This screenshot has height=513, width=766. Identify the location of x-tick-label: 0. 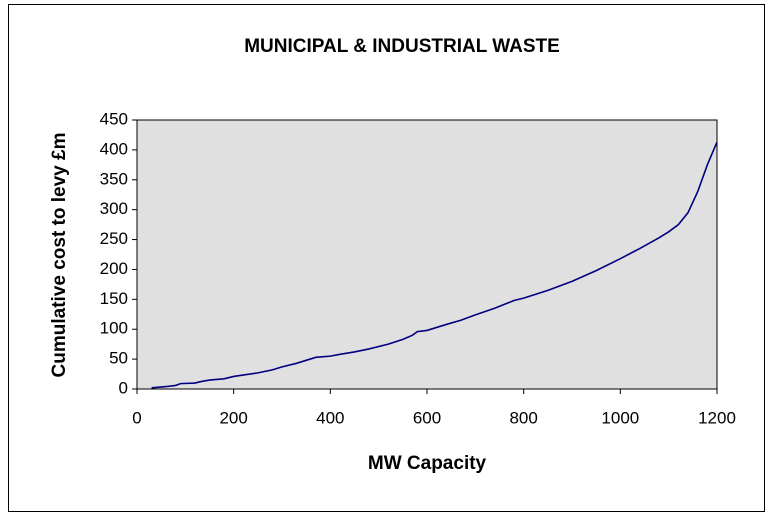
(136, 417).